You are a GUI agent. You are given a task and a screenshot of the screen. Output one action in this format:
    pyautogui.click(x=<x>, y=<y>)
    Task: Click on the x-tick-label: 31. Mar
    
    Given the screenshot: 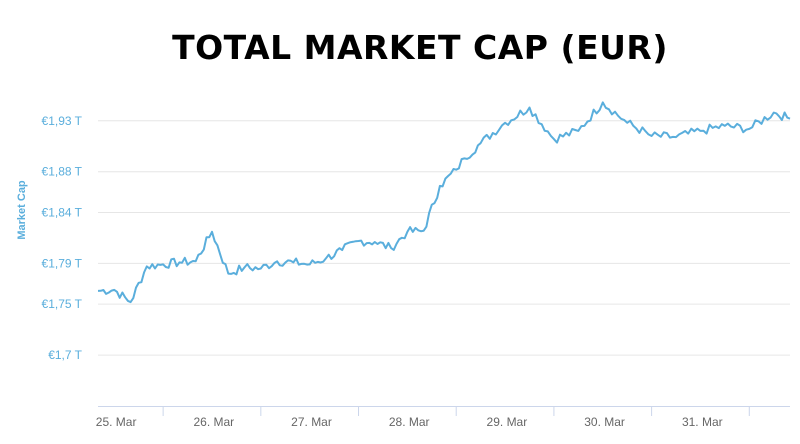 What is the action you would take?
    pyautogui.click(x=702, y=422)
    